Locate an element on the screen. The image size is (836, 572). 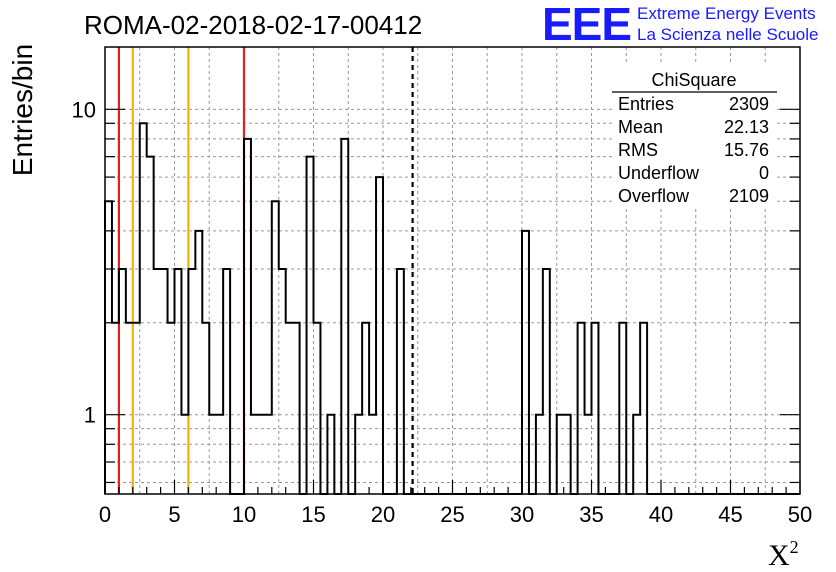
x-tick-label: 45 is located at coordinates (730, 514).